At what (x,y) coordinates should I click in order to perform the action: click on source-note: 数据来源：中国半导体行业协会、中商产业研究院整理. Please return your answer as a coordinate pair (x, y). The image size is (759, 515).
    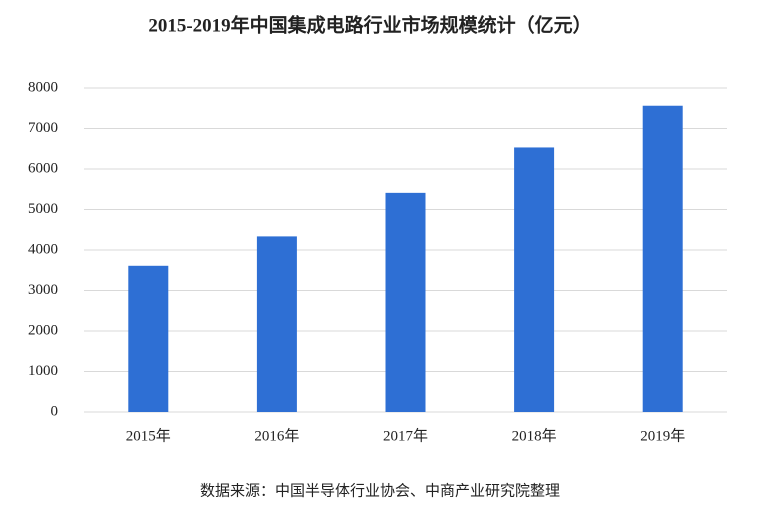
    Looking at the image, I should click on (380, 490).